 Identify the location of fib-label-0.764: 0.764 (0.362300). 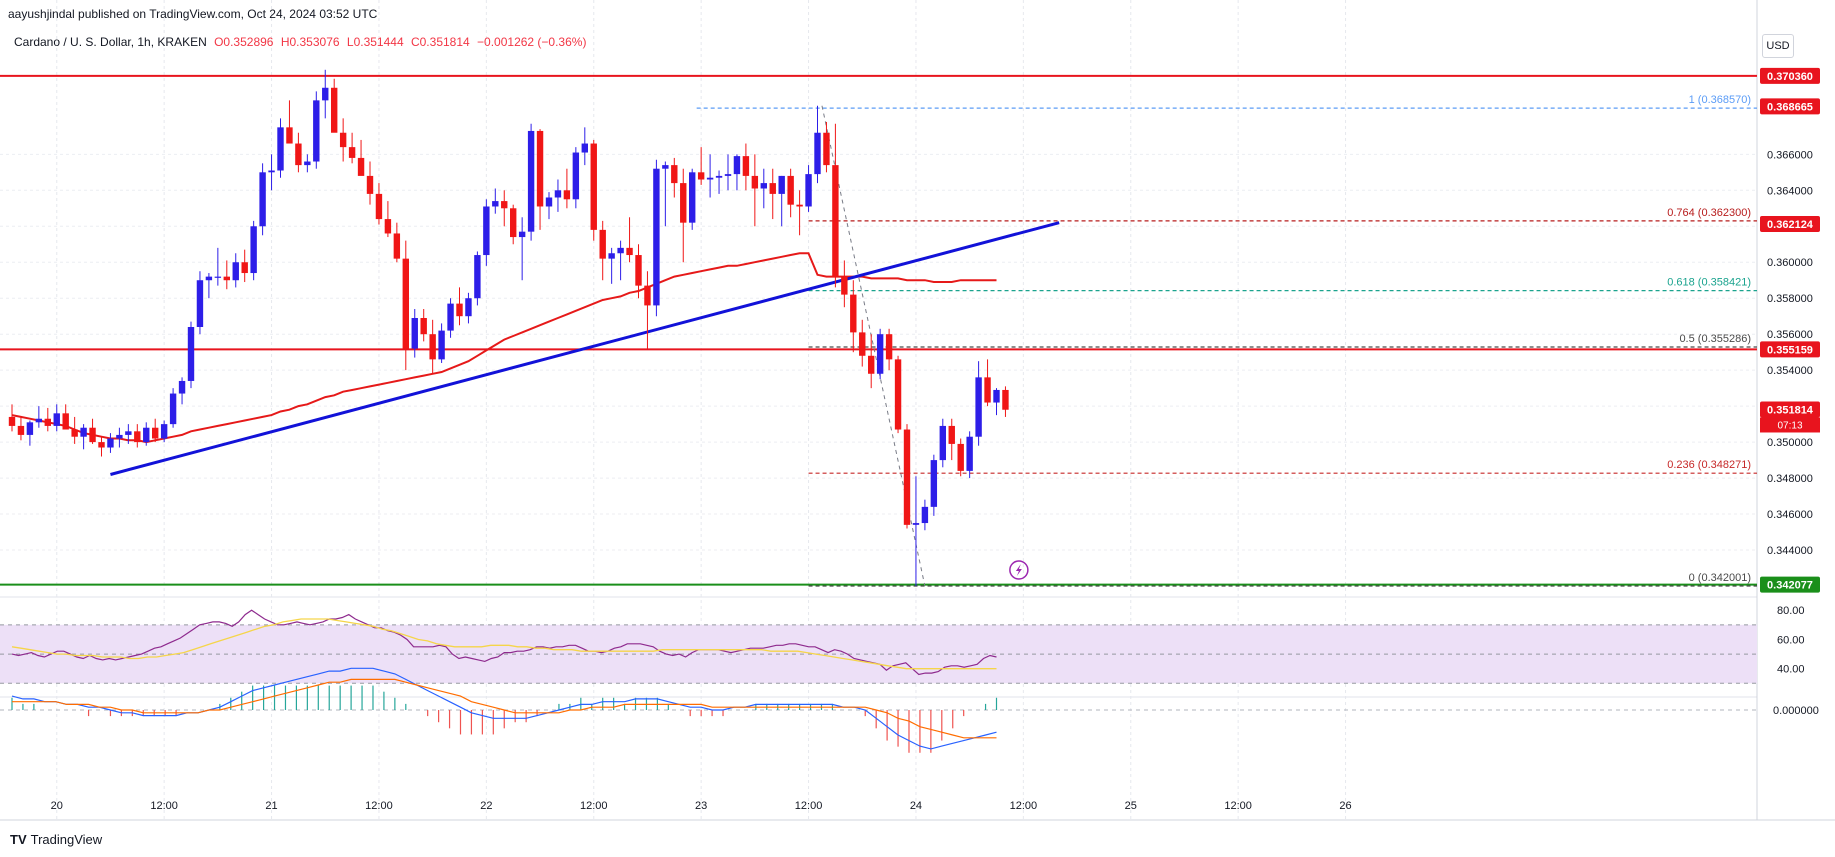
(1709, 213).